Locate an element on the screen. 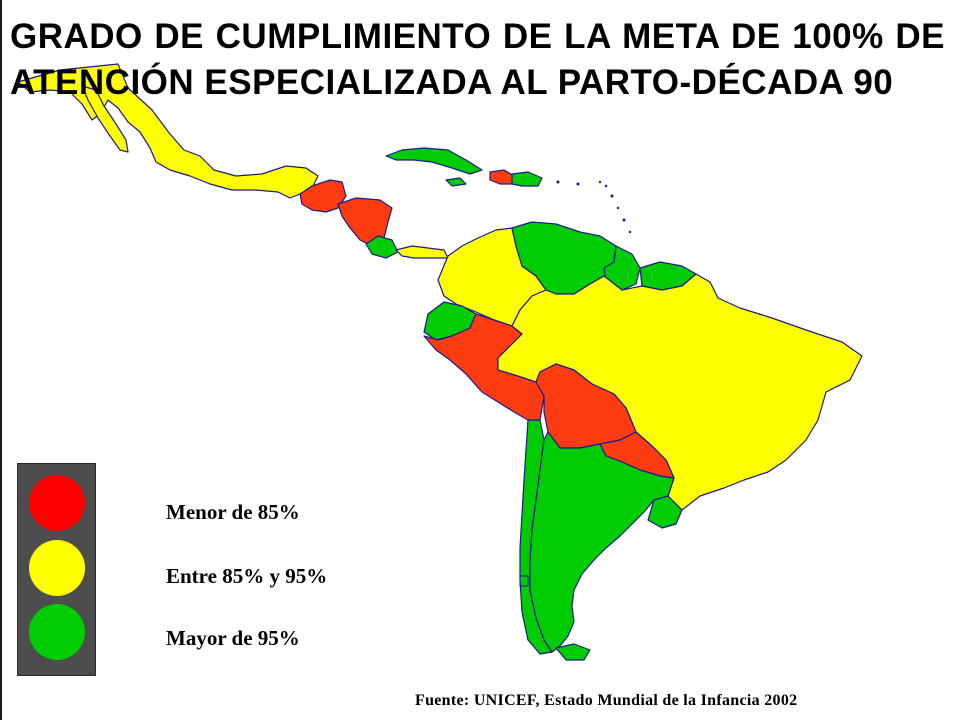 The height and width of the screenshot is (720, 960). region-cuba is located at coordinates (434, 161).